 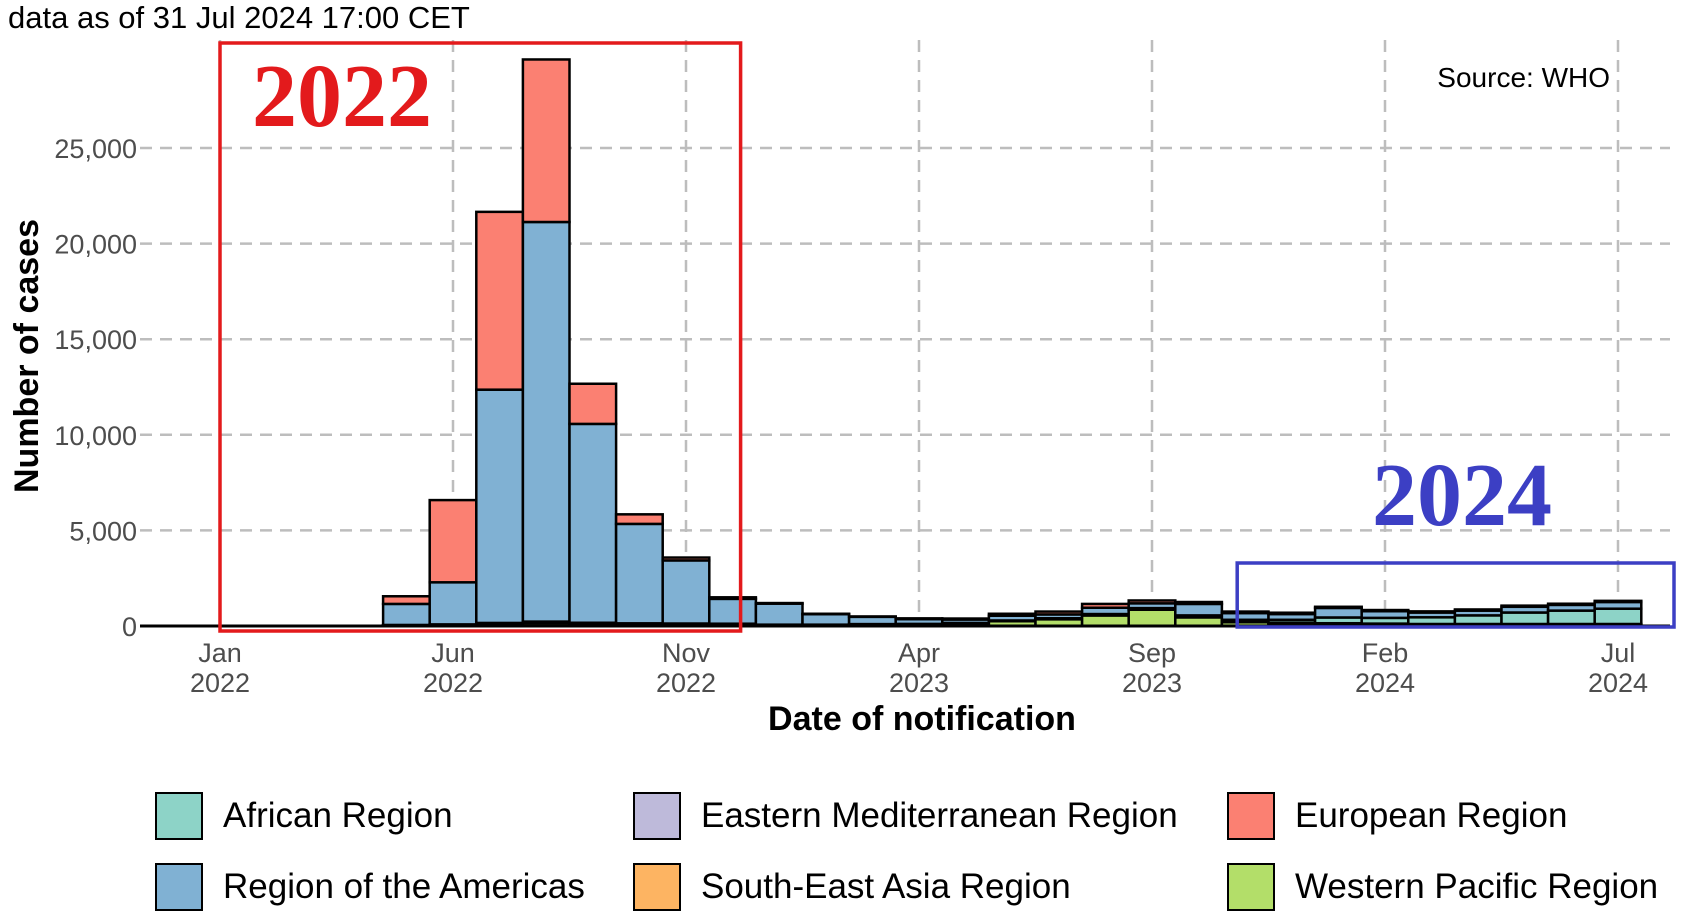 What do you see at coordinates (239, 17) in the screenshot?
I see `chart-subtitle: data as of 31 Jul 2024 17:00 CET` at bounding box center [239, 17].